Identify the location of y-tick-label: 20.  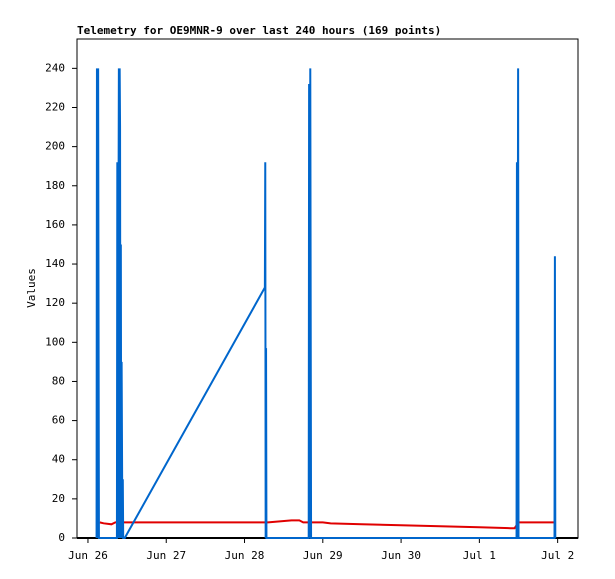
(58, 498).